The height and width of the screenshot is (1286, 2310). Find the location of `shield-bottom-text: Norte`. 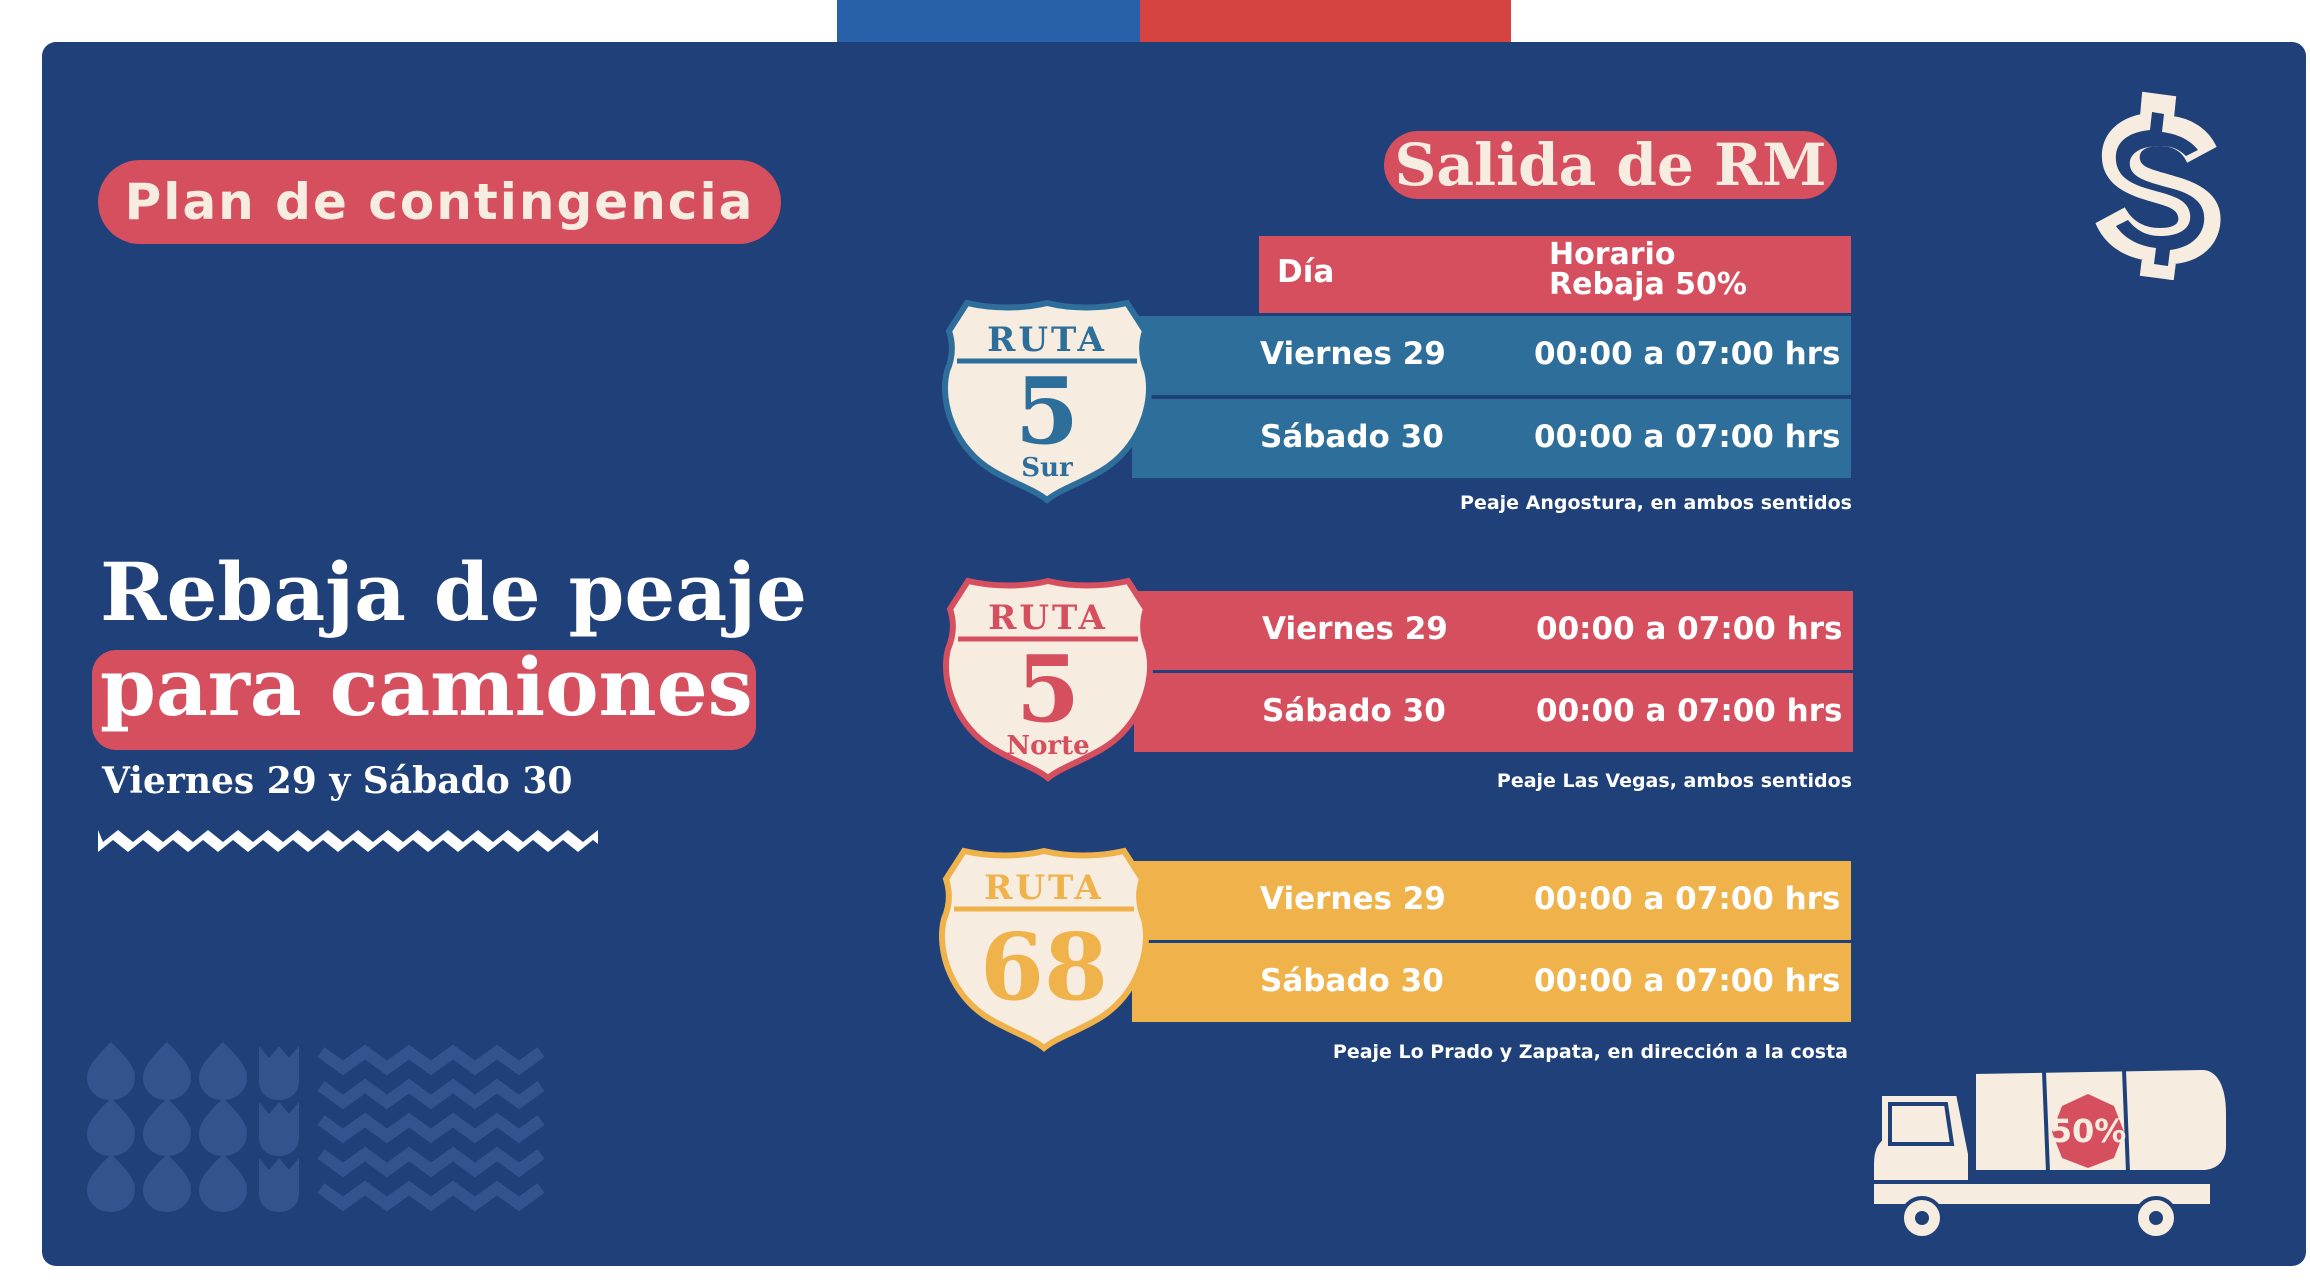

shield-bottom-text: Norte is located at coordinates (1047, 746).